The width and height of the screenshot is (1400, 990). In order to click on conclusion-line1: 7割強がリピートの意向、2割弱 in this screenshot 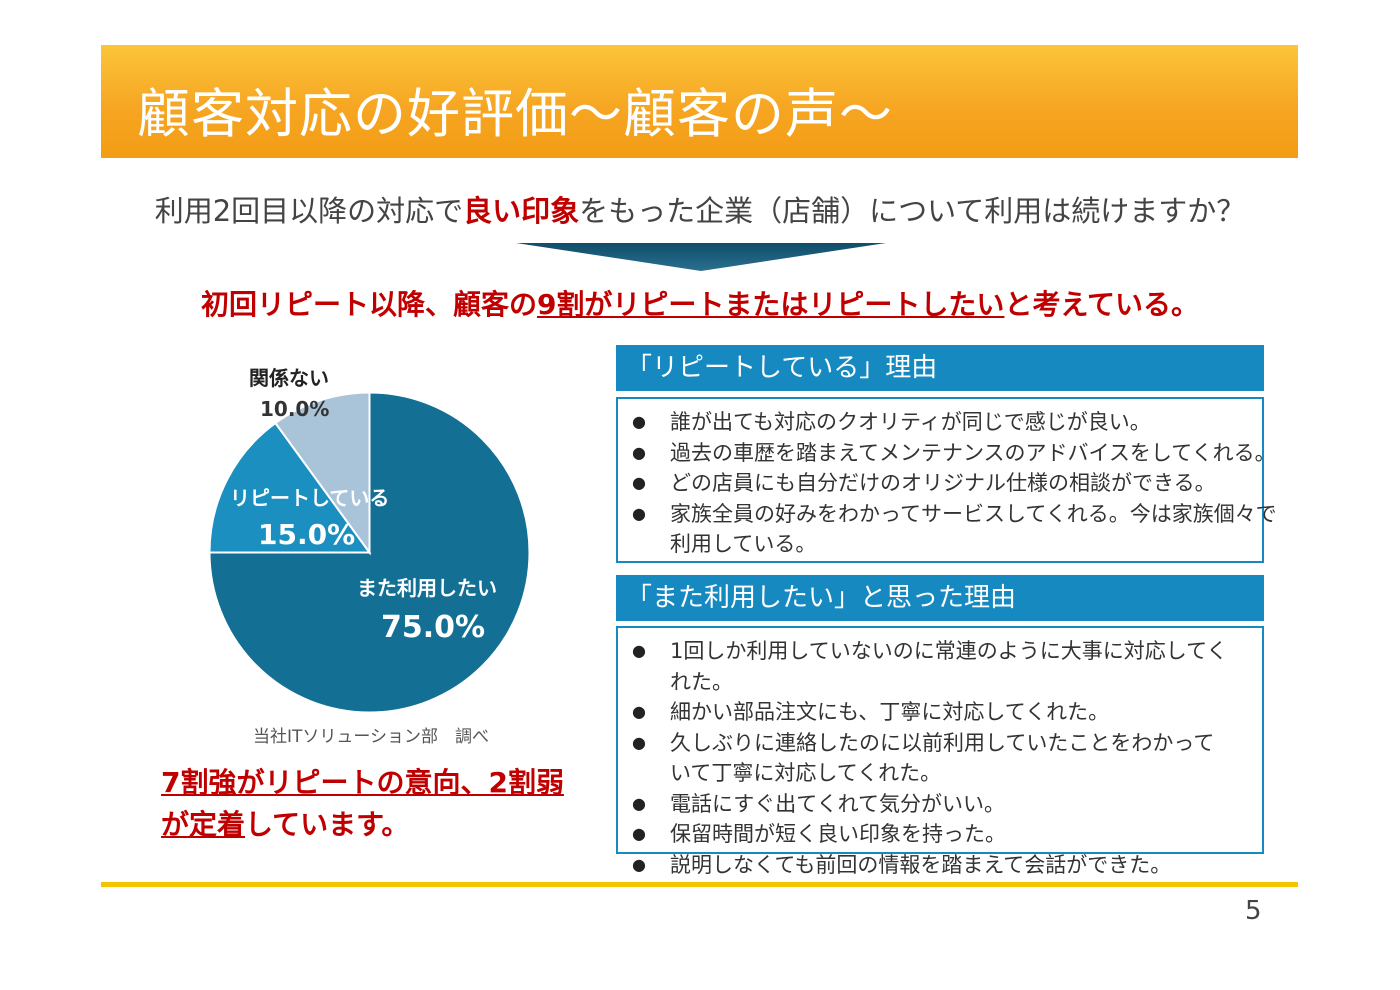, I will do `click(362, 782)`.